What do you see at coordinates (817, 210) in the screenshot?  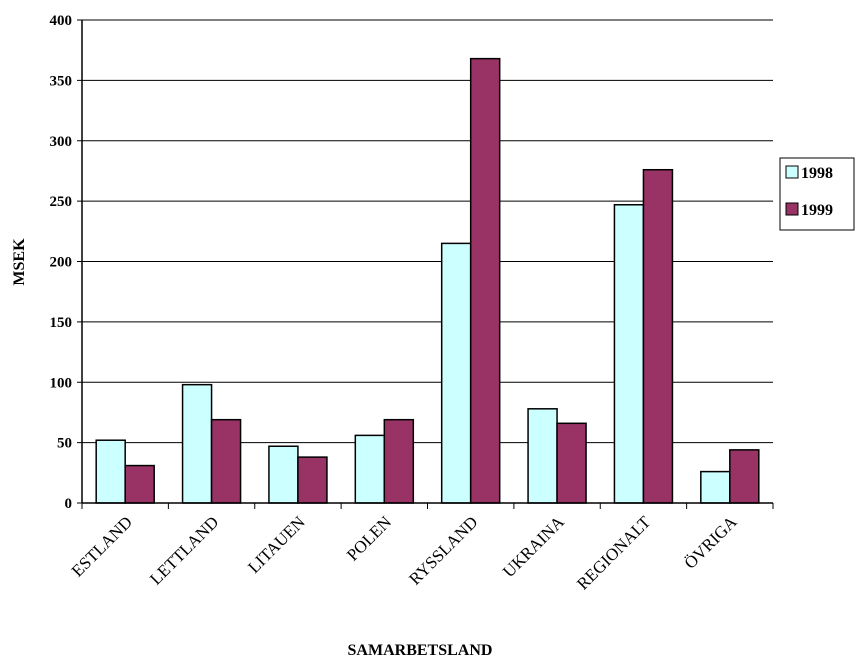 I see `legend-label-1999: 1999` at bounding box center [817, 210].